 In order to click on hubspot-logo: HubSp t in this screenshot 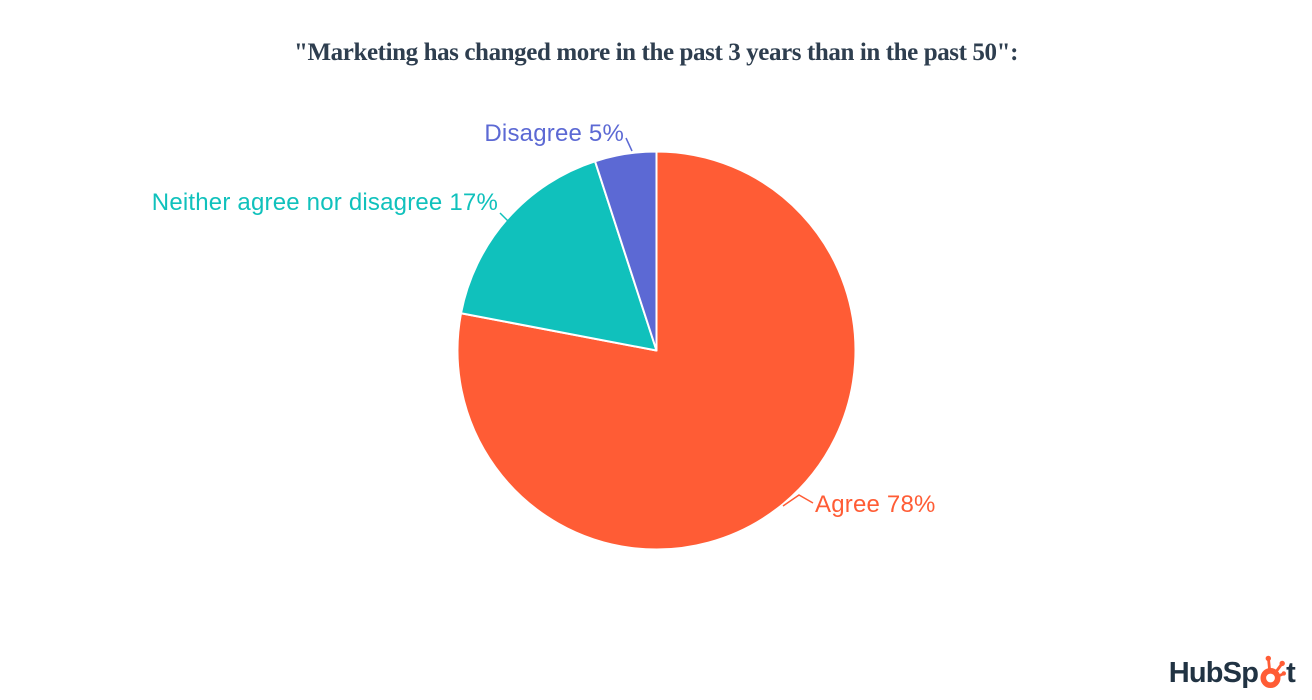, I will do `click(1232, 671)`.